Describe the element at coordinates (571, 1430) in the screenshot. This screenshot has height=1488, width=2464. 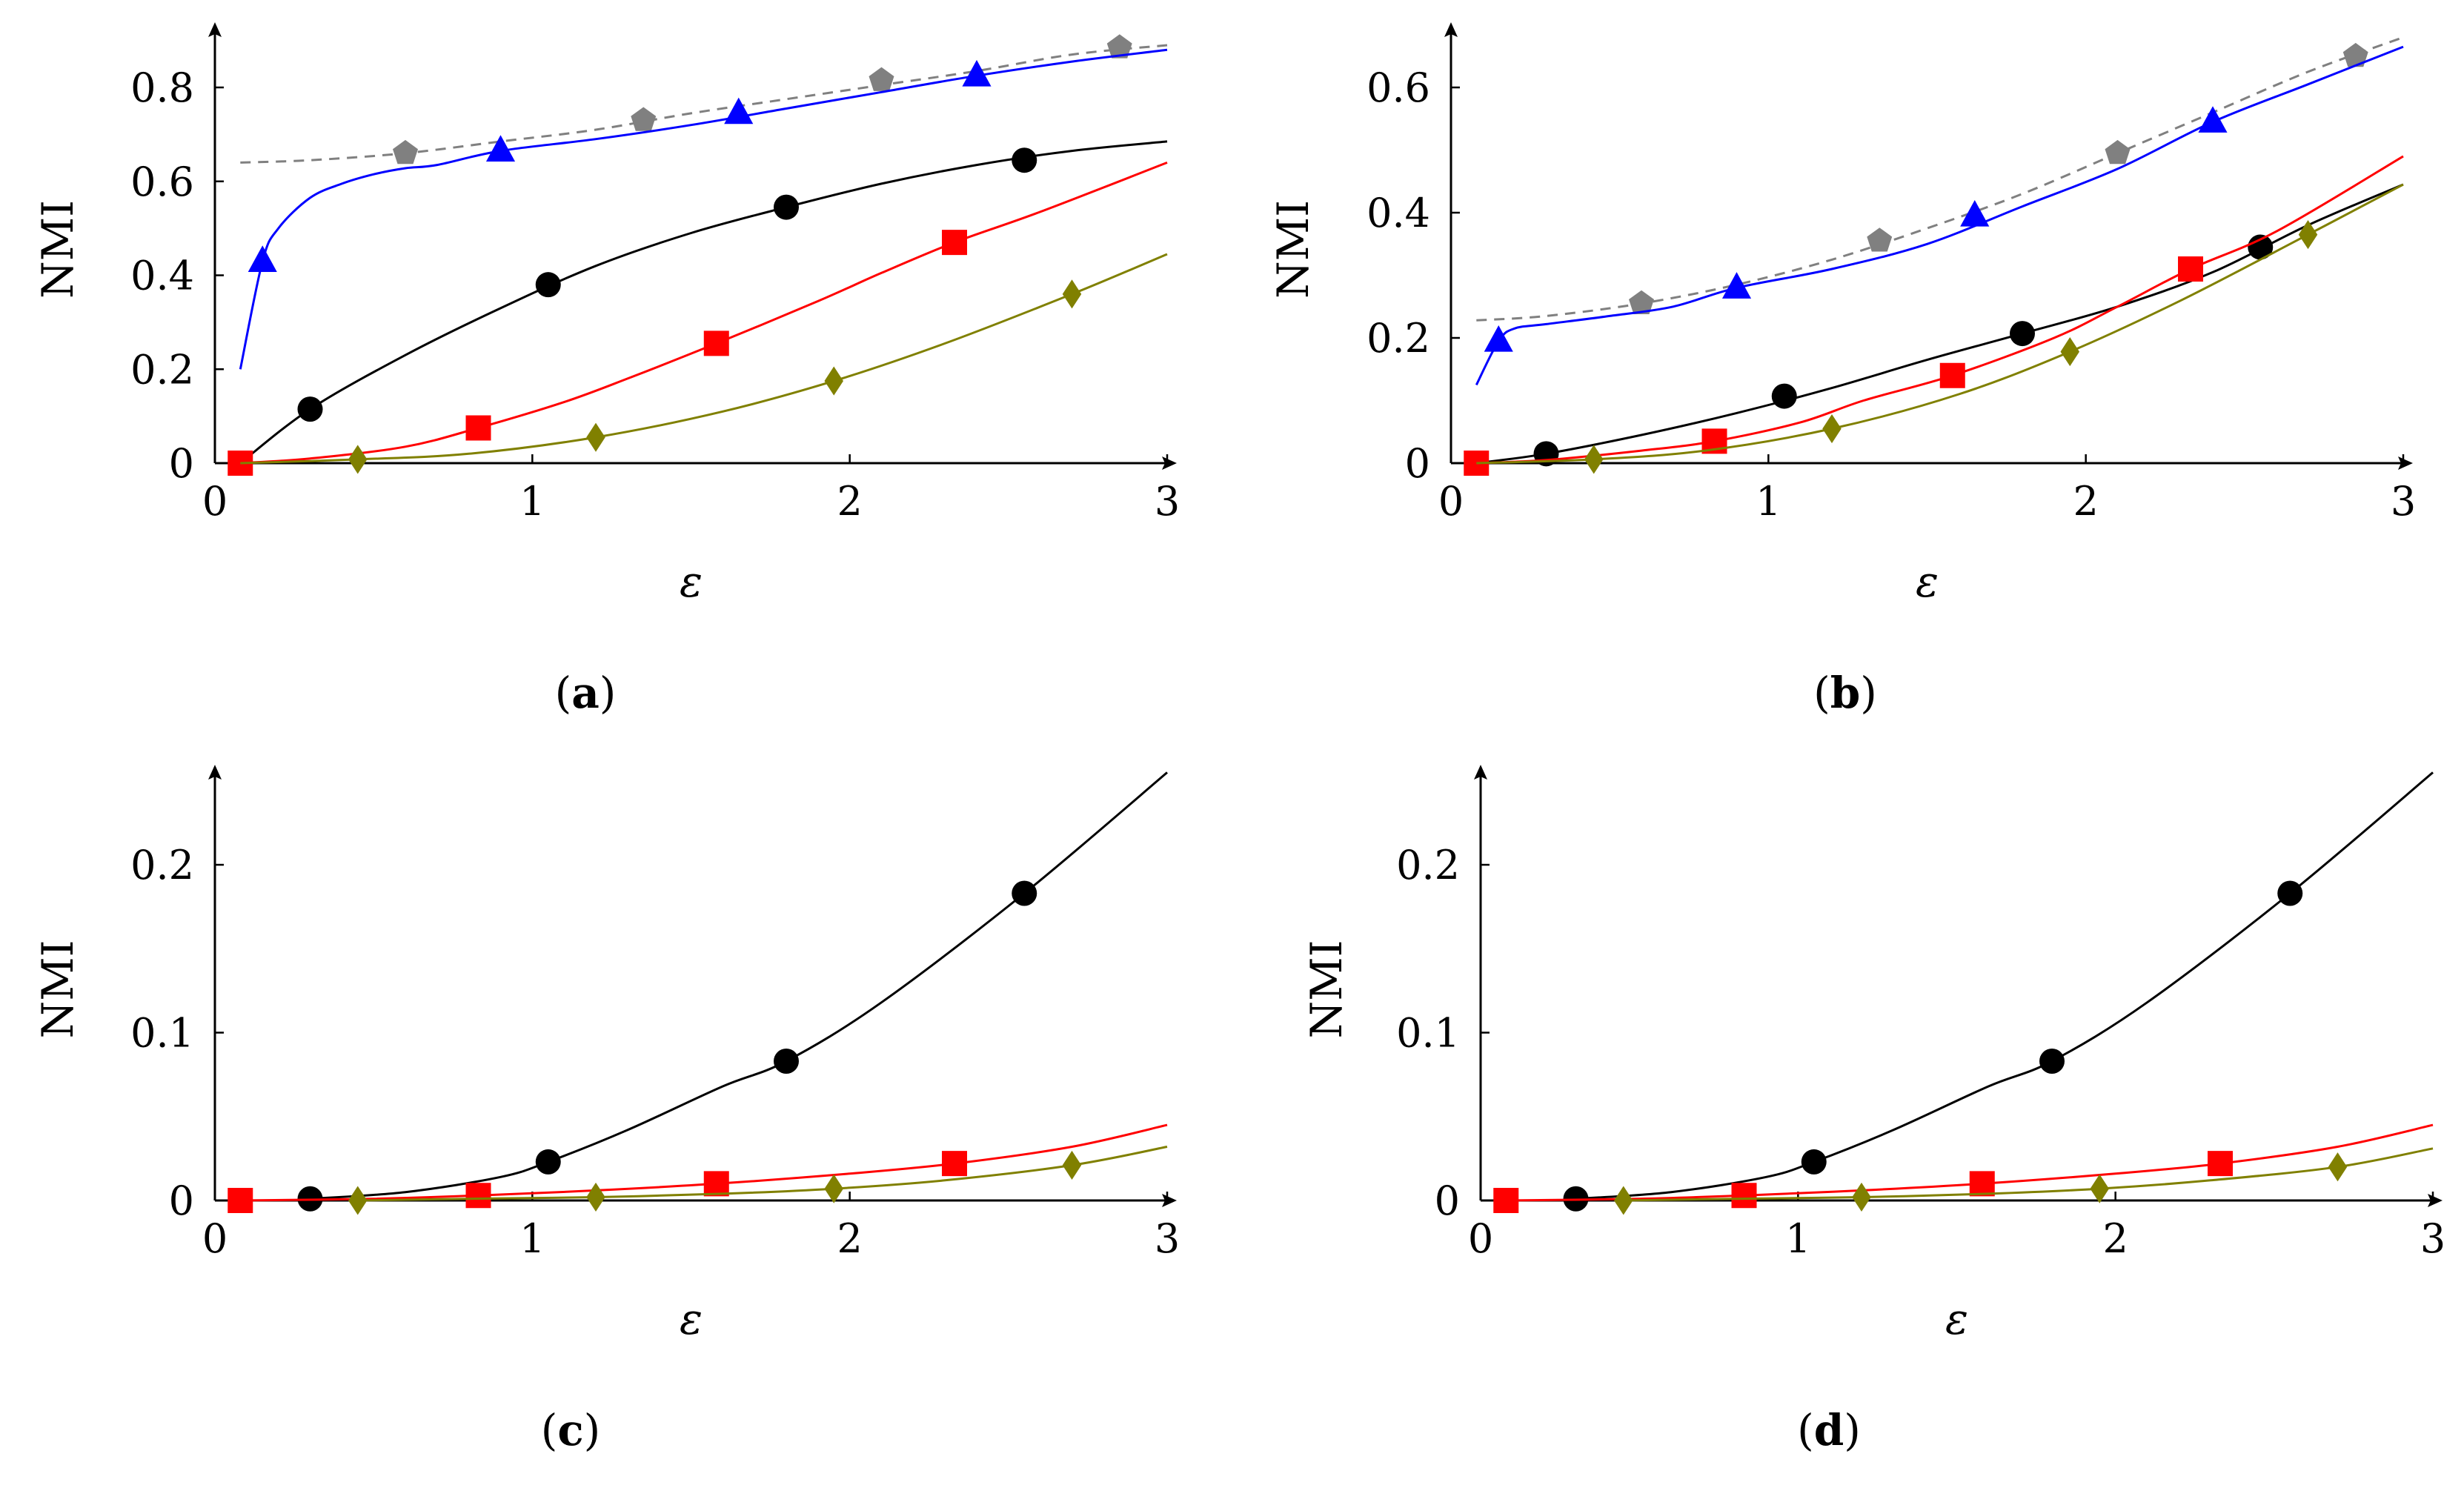
I see `panel-caption: (c)` at that location.